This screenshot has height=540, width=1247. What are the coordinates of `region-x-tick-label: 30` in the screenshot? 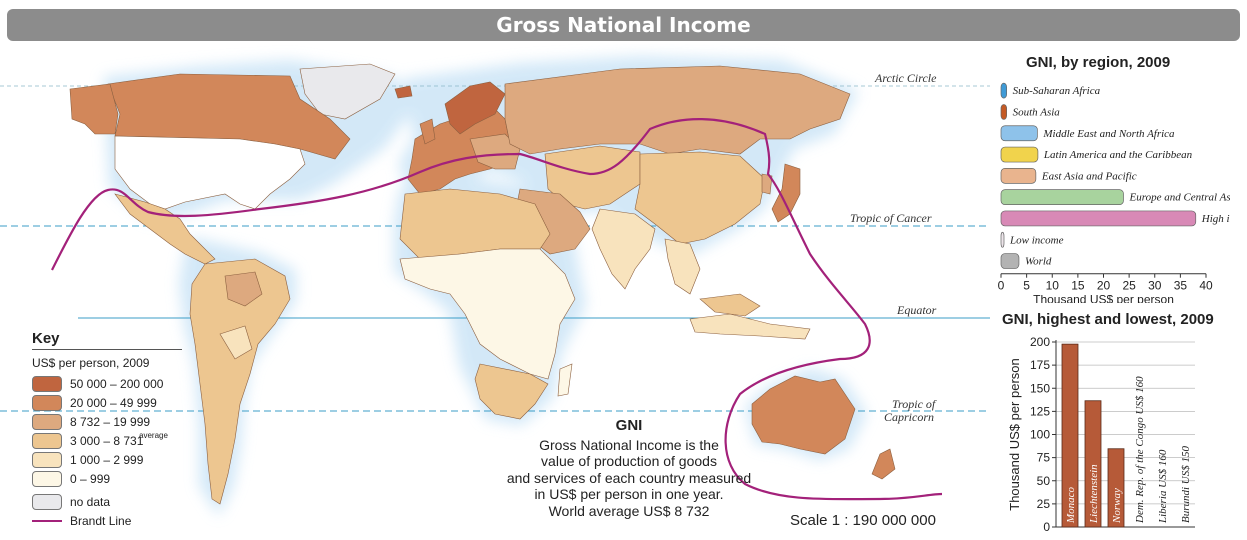 It's located at (1155, 286).